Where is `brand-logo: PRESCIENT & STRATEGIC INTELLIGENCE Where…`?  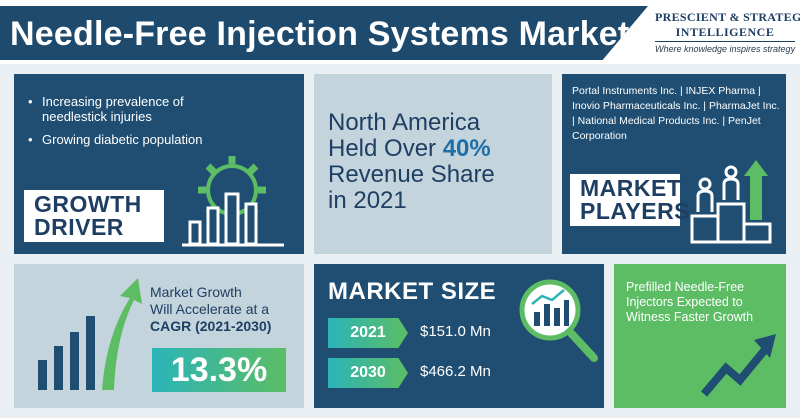
brand-logo: PRESCIENT & STRATEGIC INTELLIGENCE Where… is located at coordinates (727, 32).